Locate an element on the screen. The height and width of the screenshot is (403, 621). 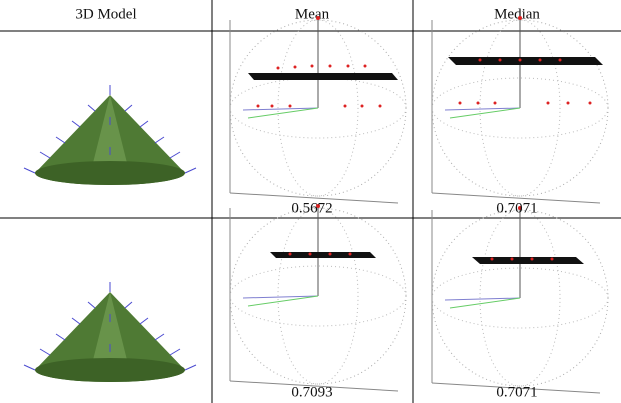
header-cell: Mean is located at coordinates (312, 14).